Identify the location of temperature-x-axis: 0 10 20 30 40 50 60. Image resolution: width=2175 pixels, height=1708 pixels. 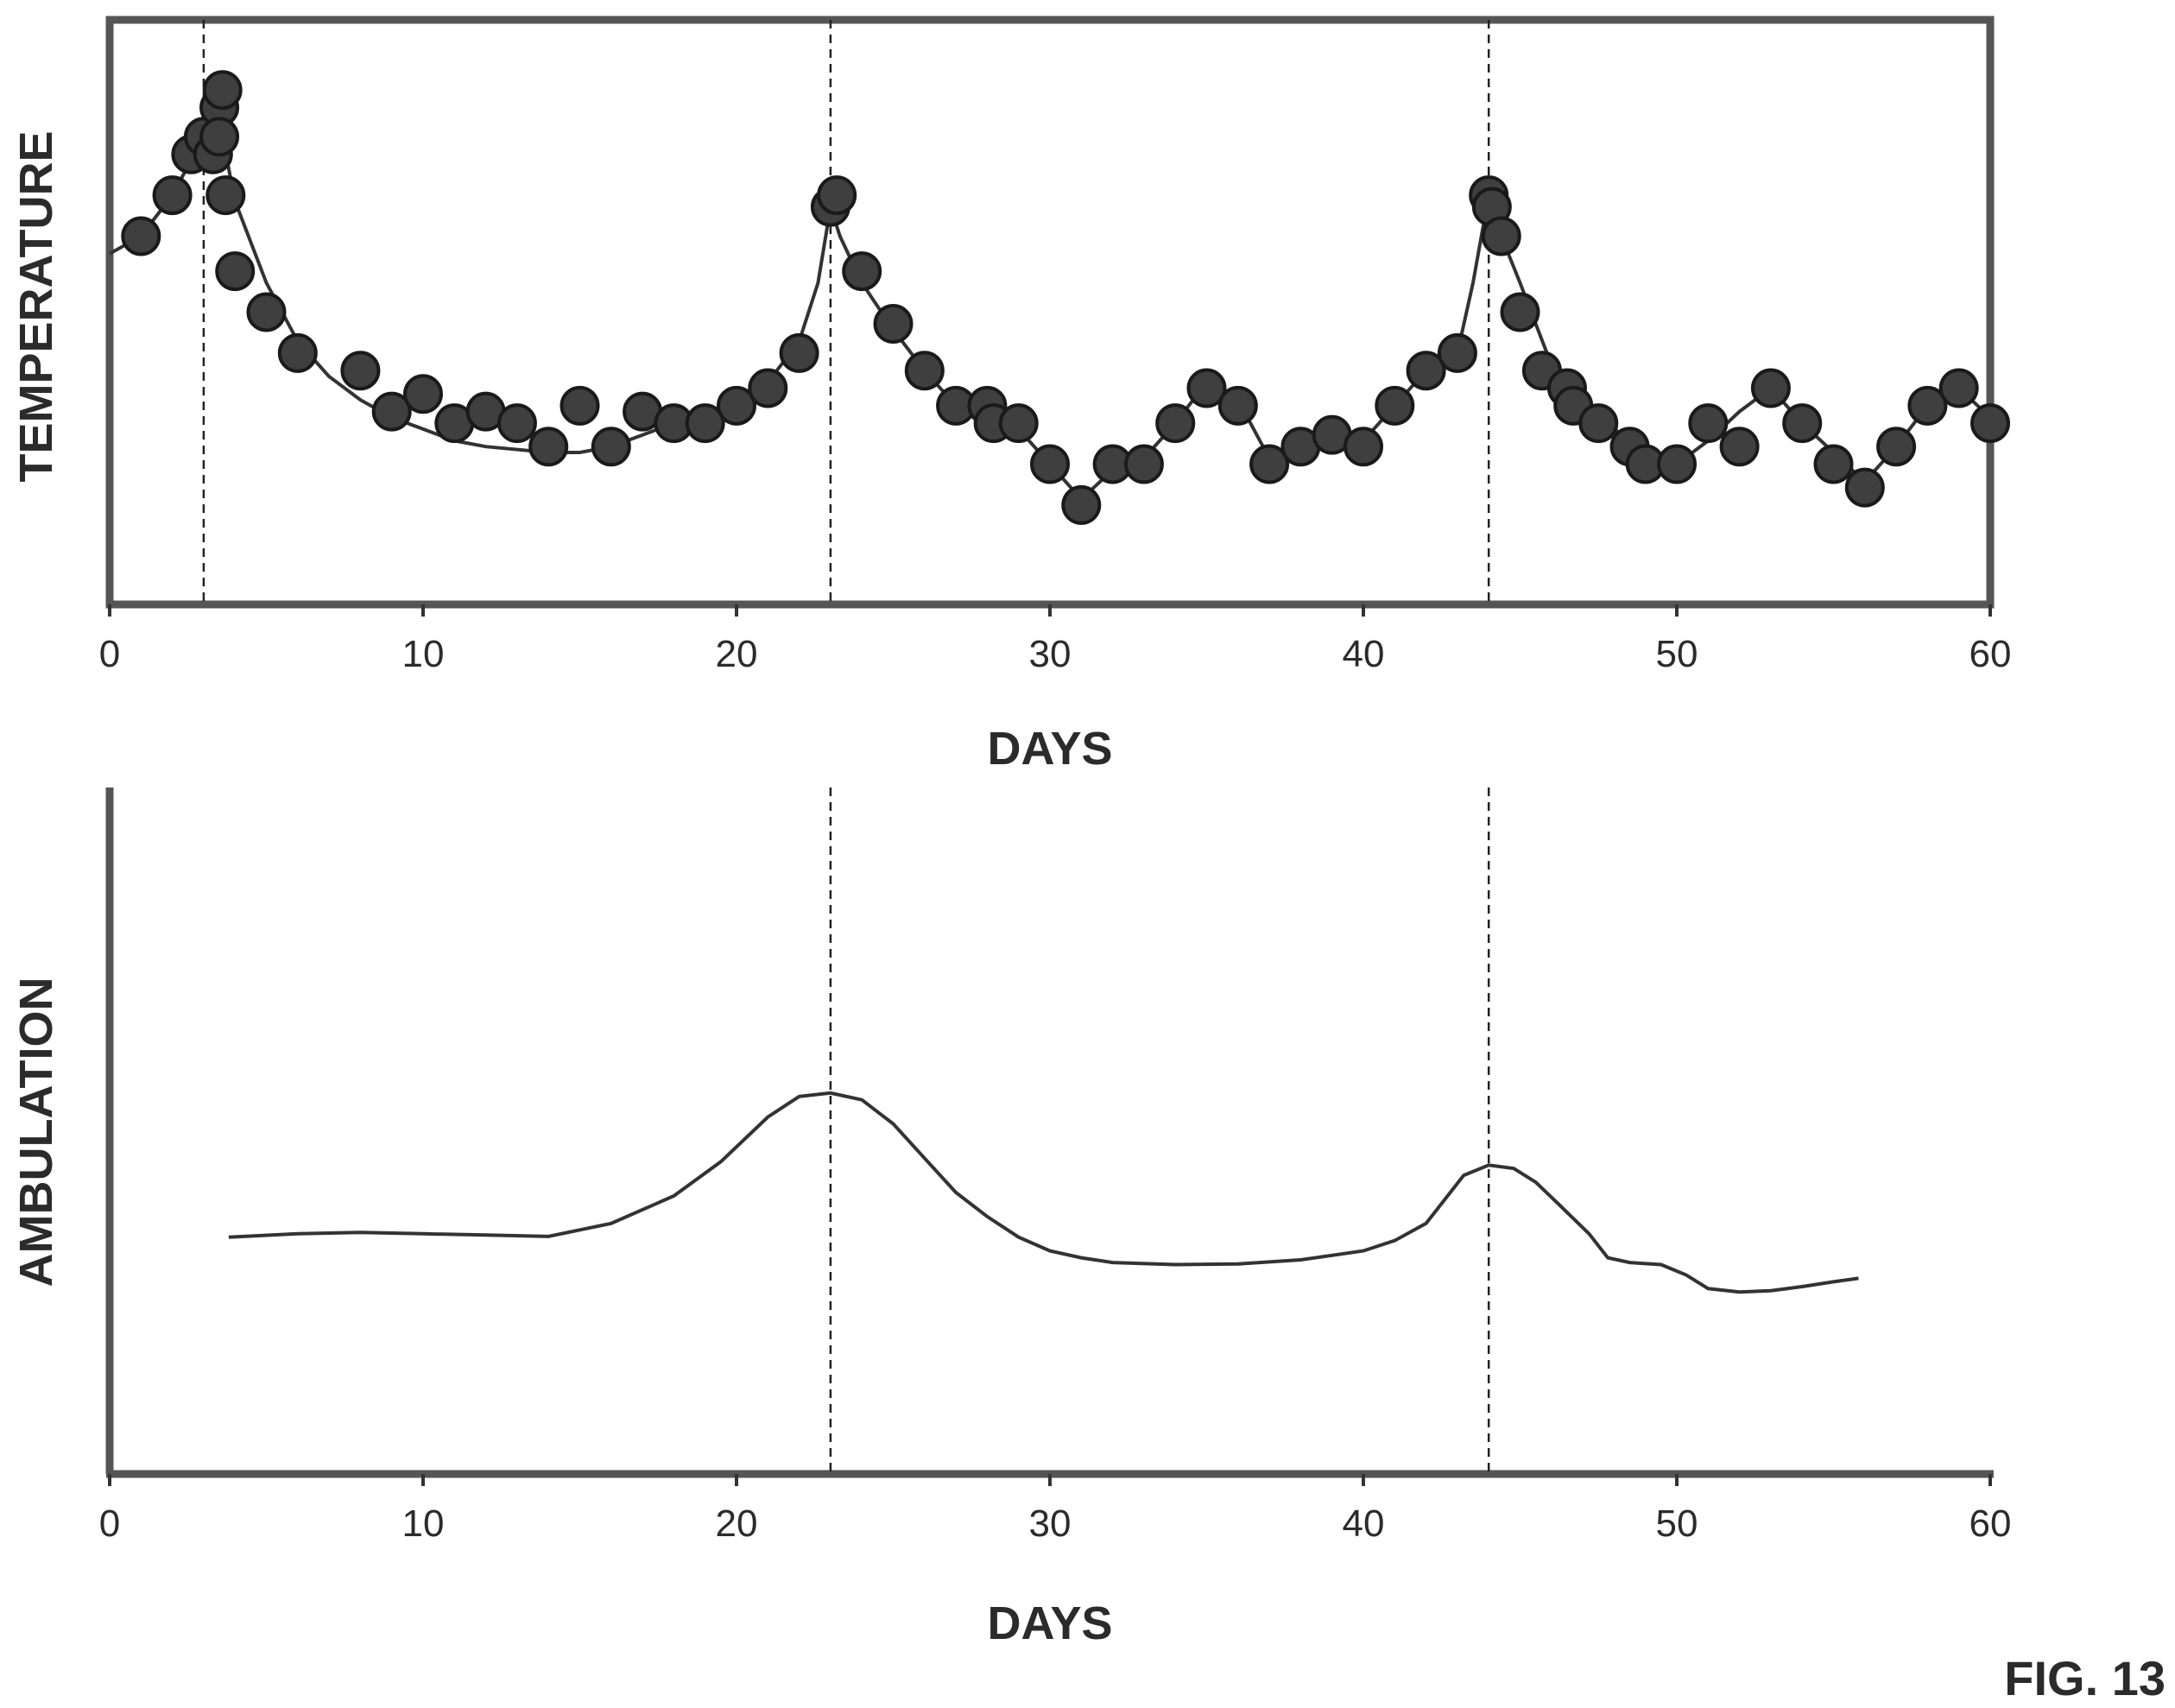
(1055, 639).